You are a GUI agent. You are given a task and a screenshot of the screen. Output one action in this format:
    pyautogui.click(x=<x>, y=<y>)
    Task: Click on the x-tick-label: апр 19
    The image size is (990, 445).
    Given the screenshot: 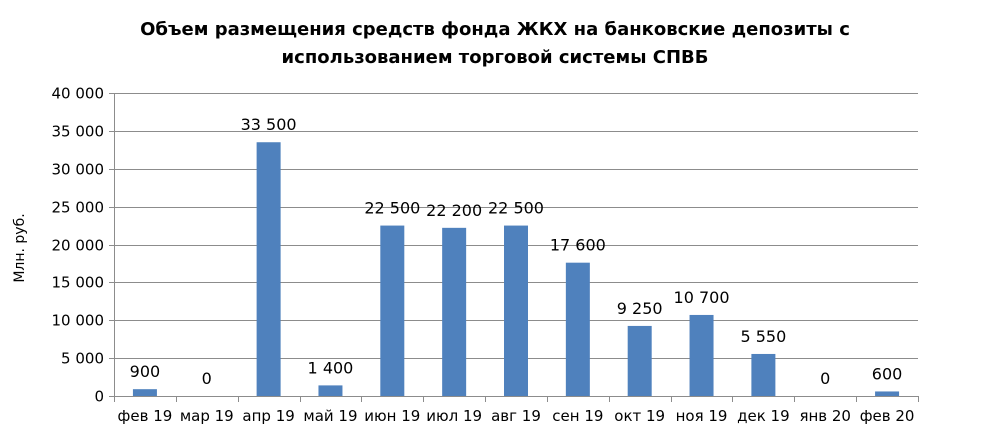 What is the action you would take?
    pyautogui.click(x=268, y=416)
    